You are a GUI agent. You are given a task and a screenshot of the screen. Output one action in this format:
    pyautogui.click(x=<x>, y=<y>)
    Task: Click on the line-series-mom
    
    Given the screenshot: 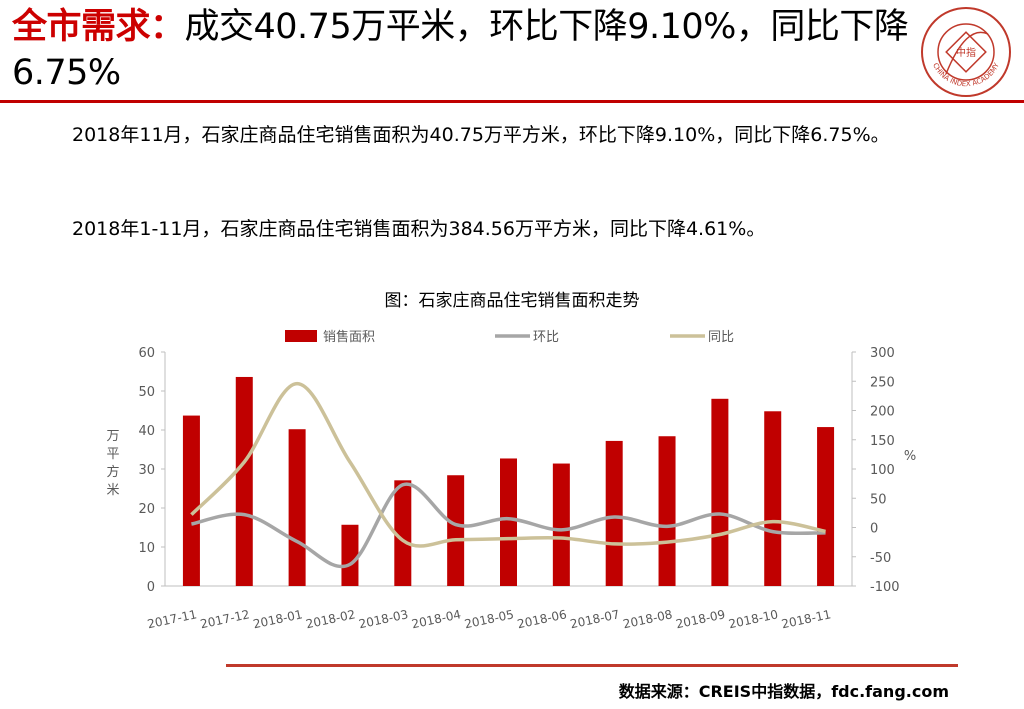 What is the action you would take?
    pyautogui.click(x=508, y=525)
    